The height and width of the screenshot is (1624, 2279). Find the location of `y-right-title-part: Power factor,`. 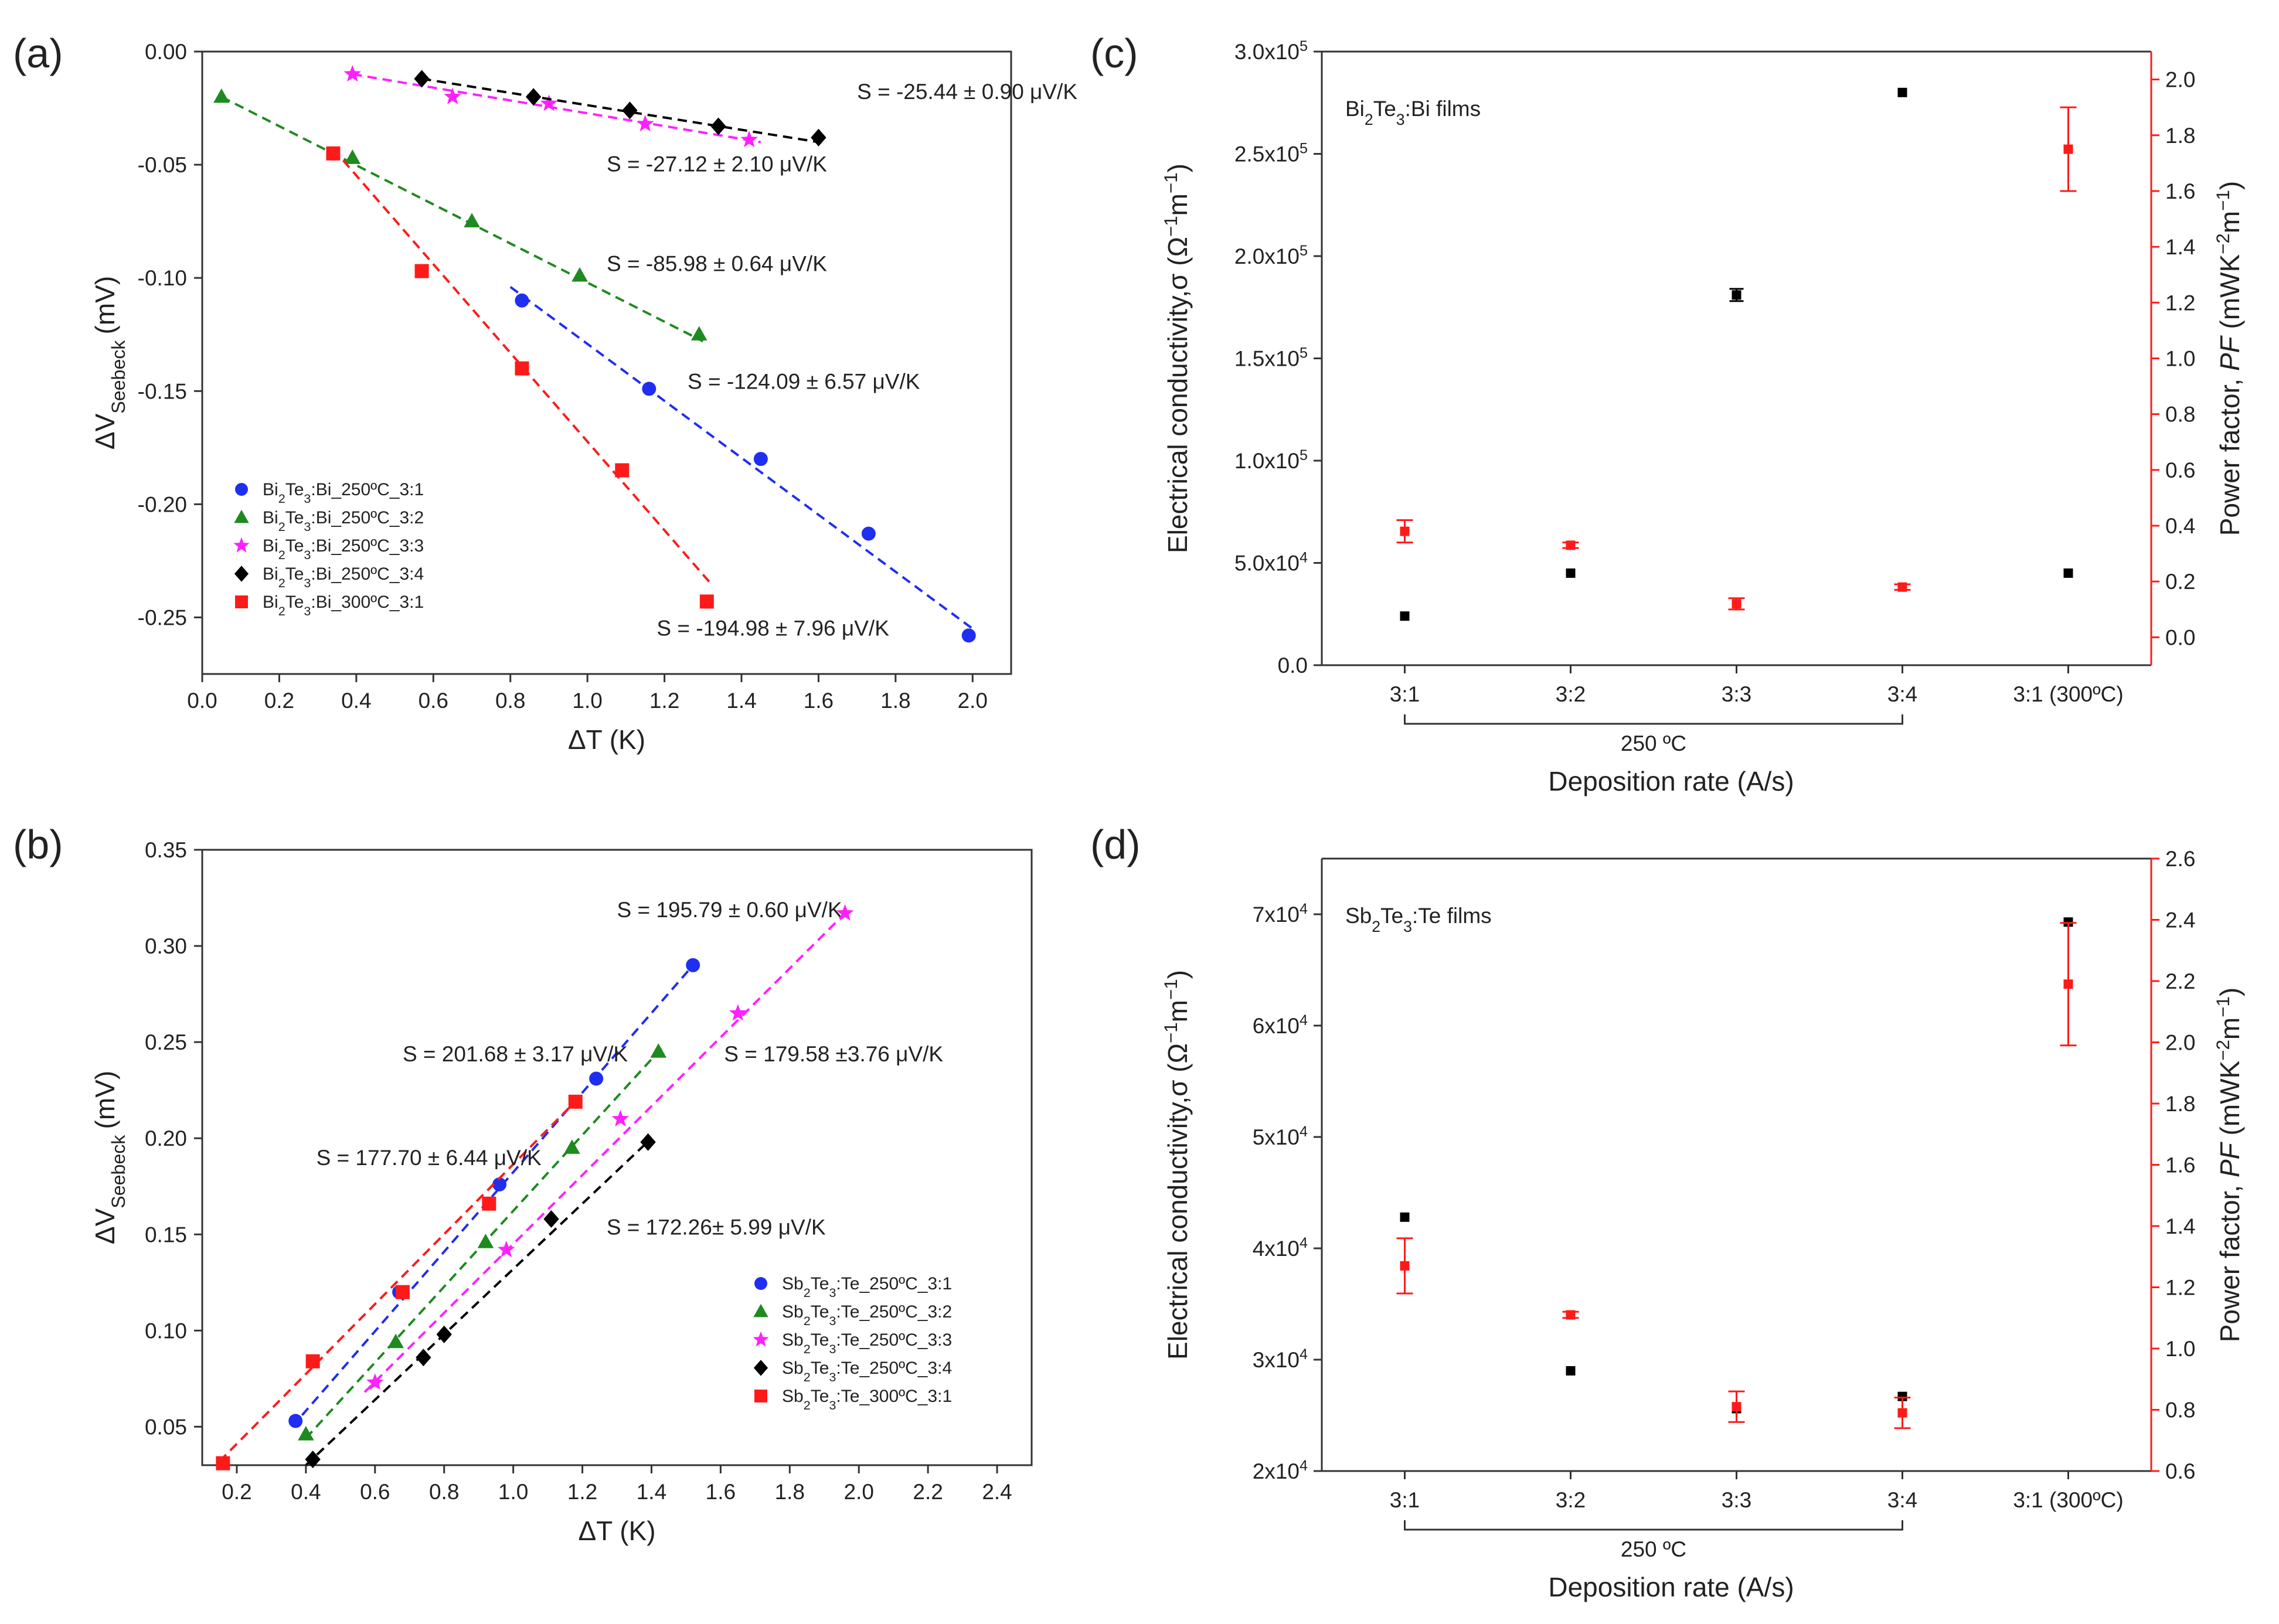

y-right-title-part: Power factor, is located at coordinates (2230, 453).